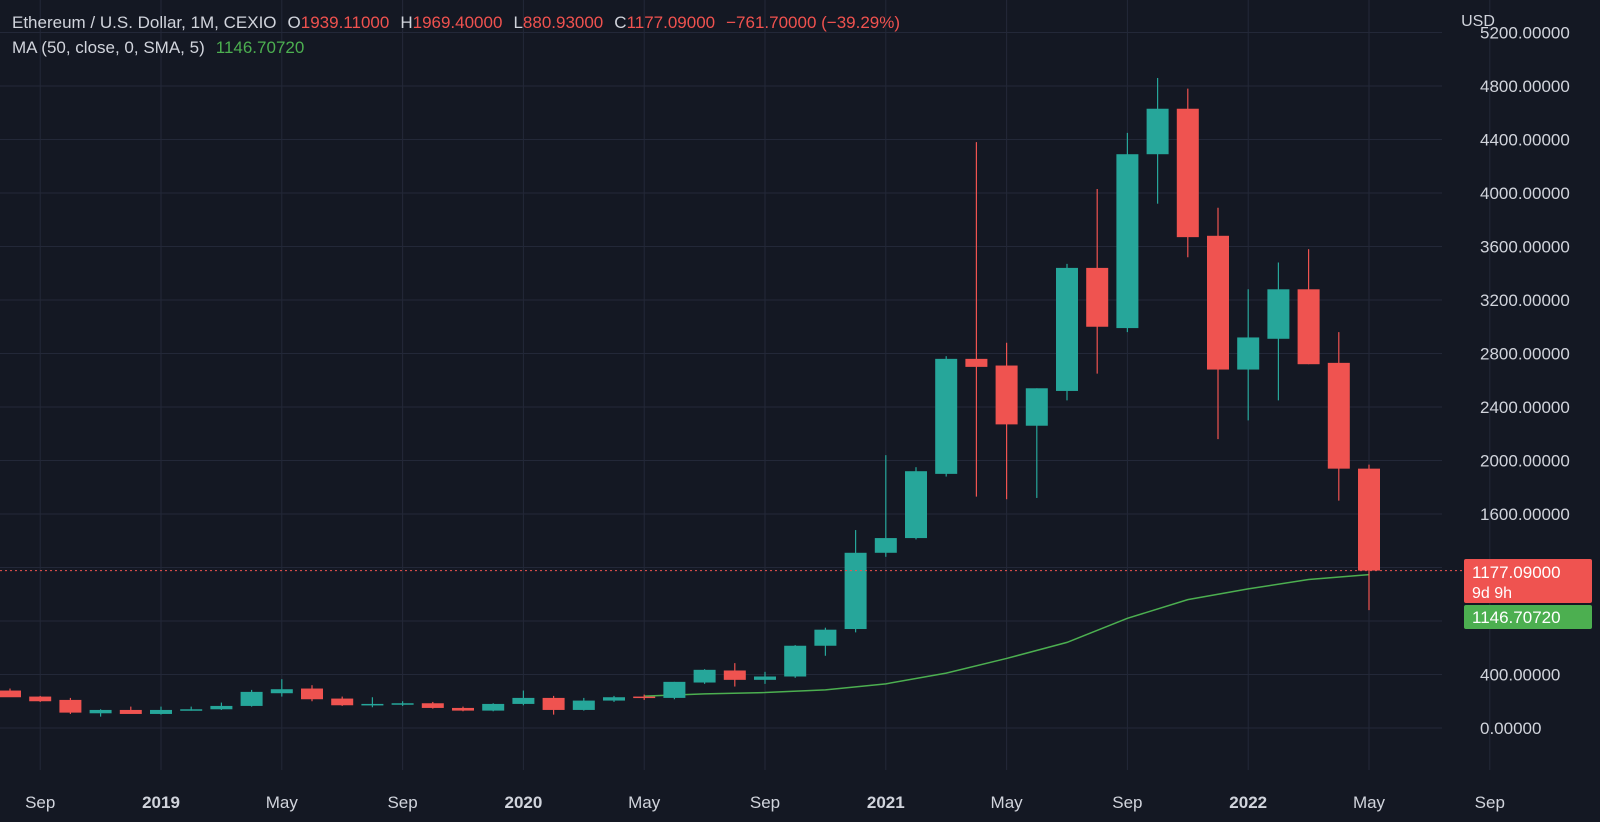 Image resolution: width=1600 pixels, height=822 pixels. Describe the element at coordinates (294, 22) in the screenshot. I see `open-label: O` at that location.